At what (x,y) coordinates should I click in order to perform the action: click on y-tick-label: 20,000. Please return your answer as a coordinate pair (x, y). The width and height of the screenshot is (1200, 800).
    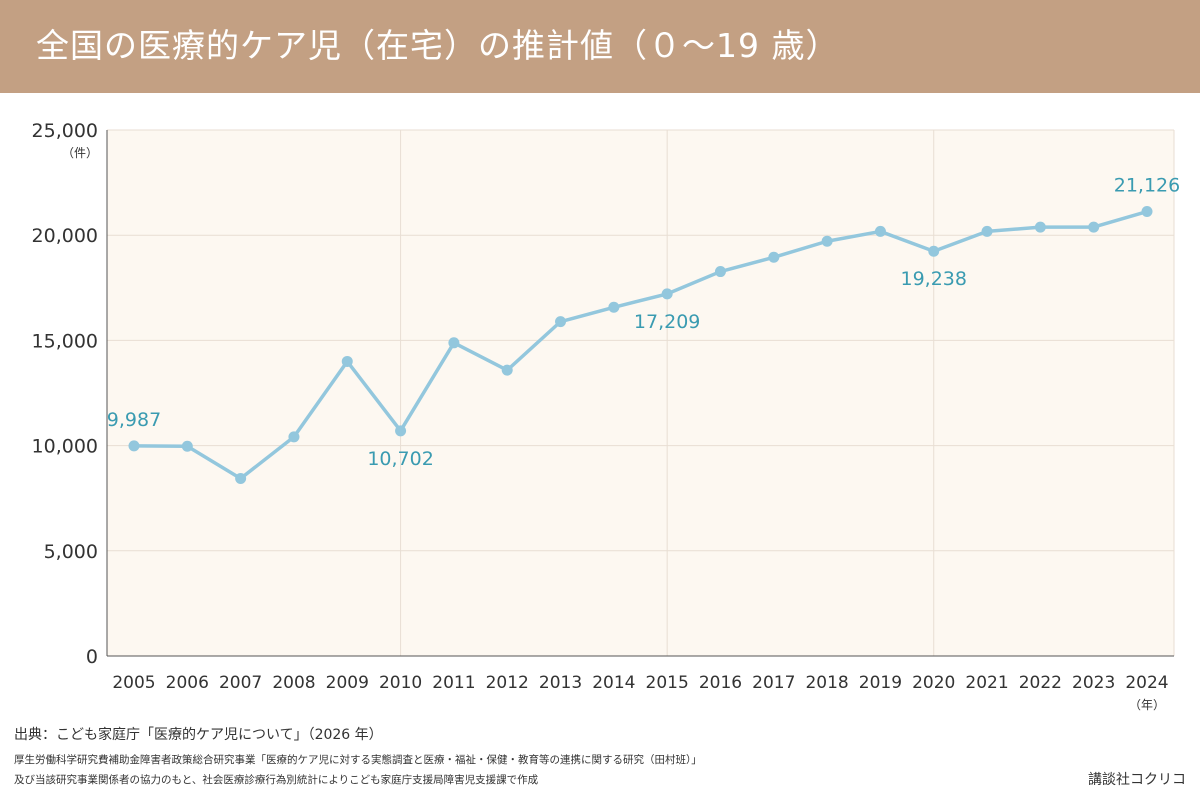
    Looking at the image, I should click on (65, 236).